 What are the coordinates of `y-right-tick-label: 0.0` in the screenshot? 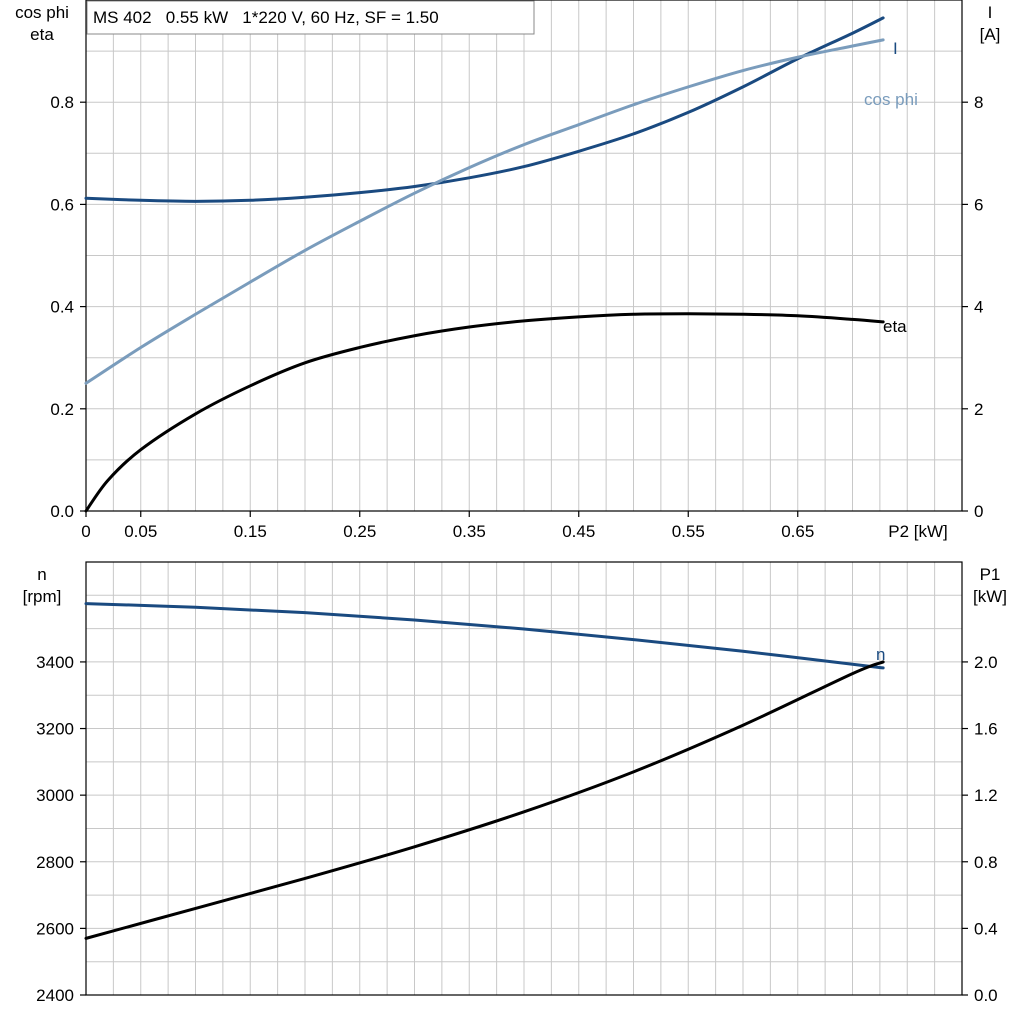 It's located at (986, 995).